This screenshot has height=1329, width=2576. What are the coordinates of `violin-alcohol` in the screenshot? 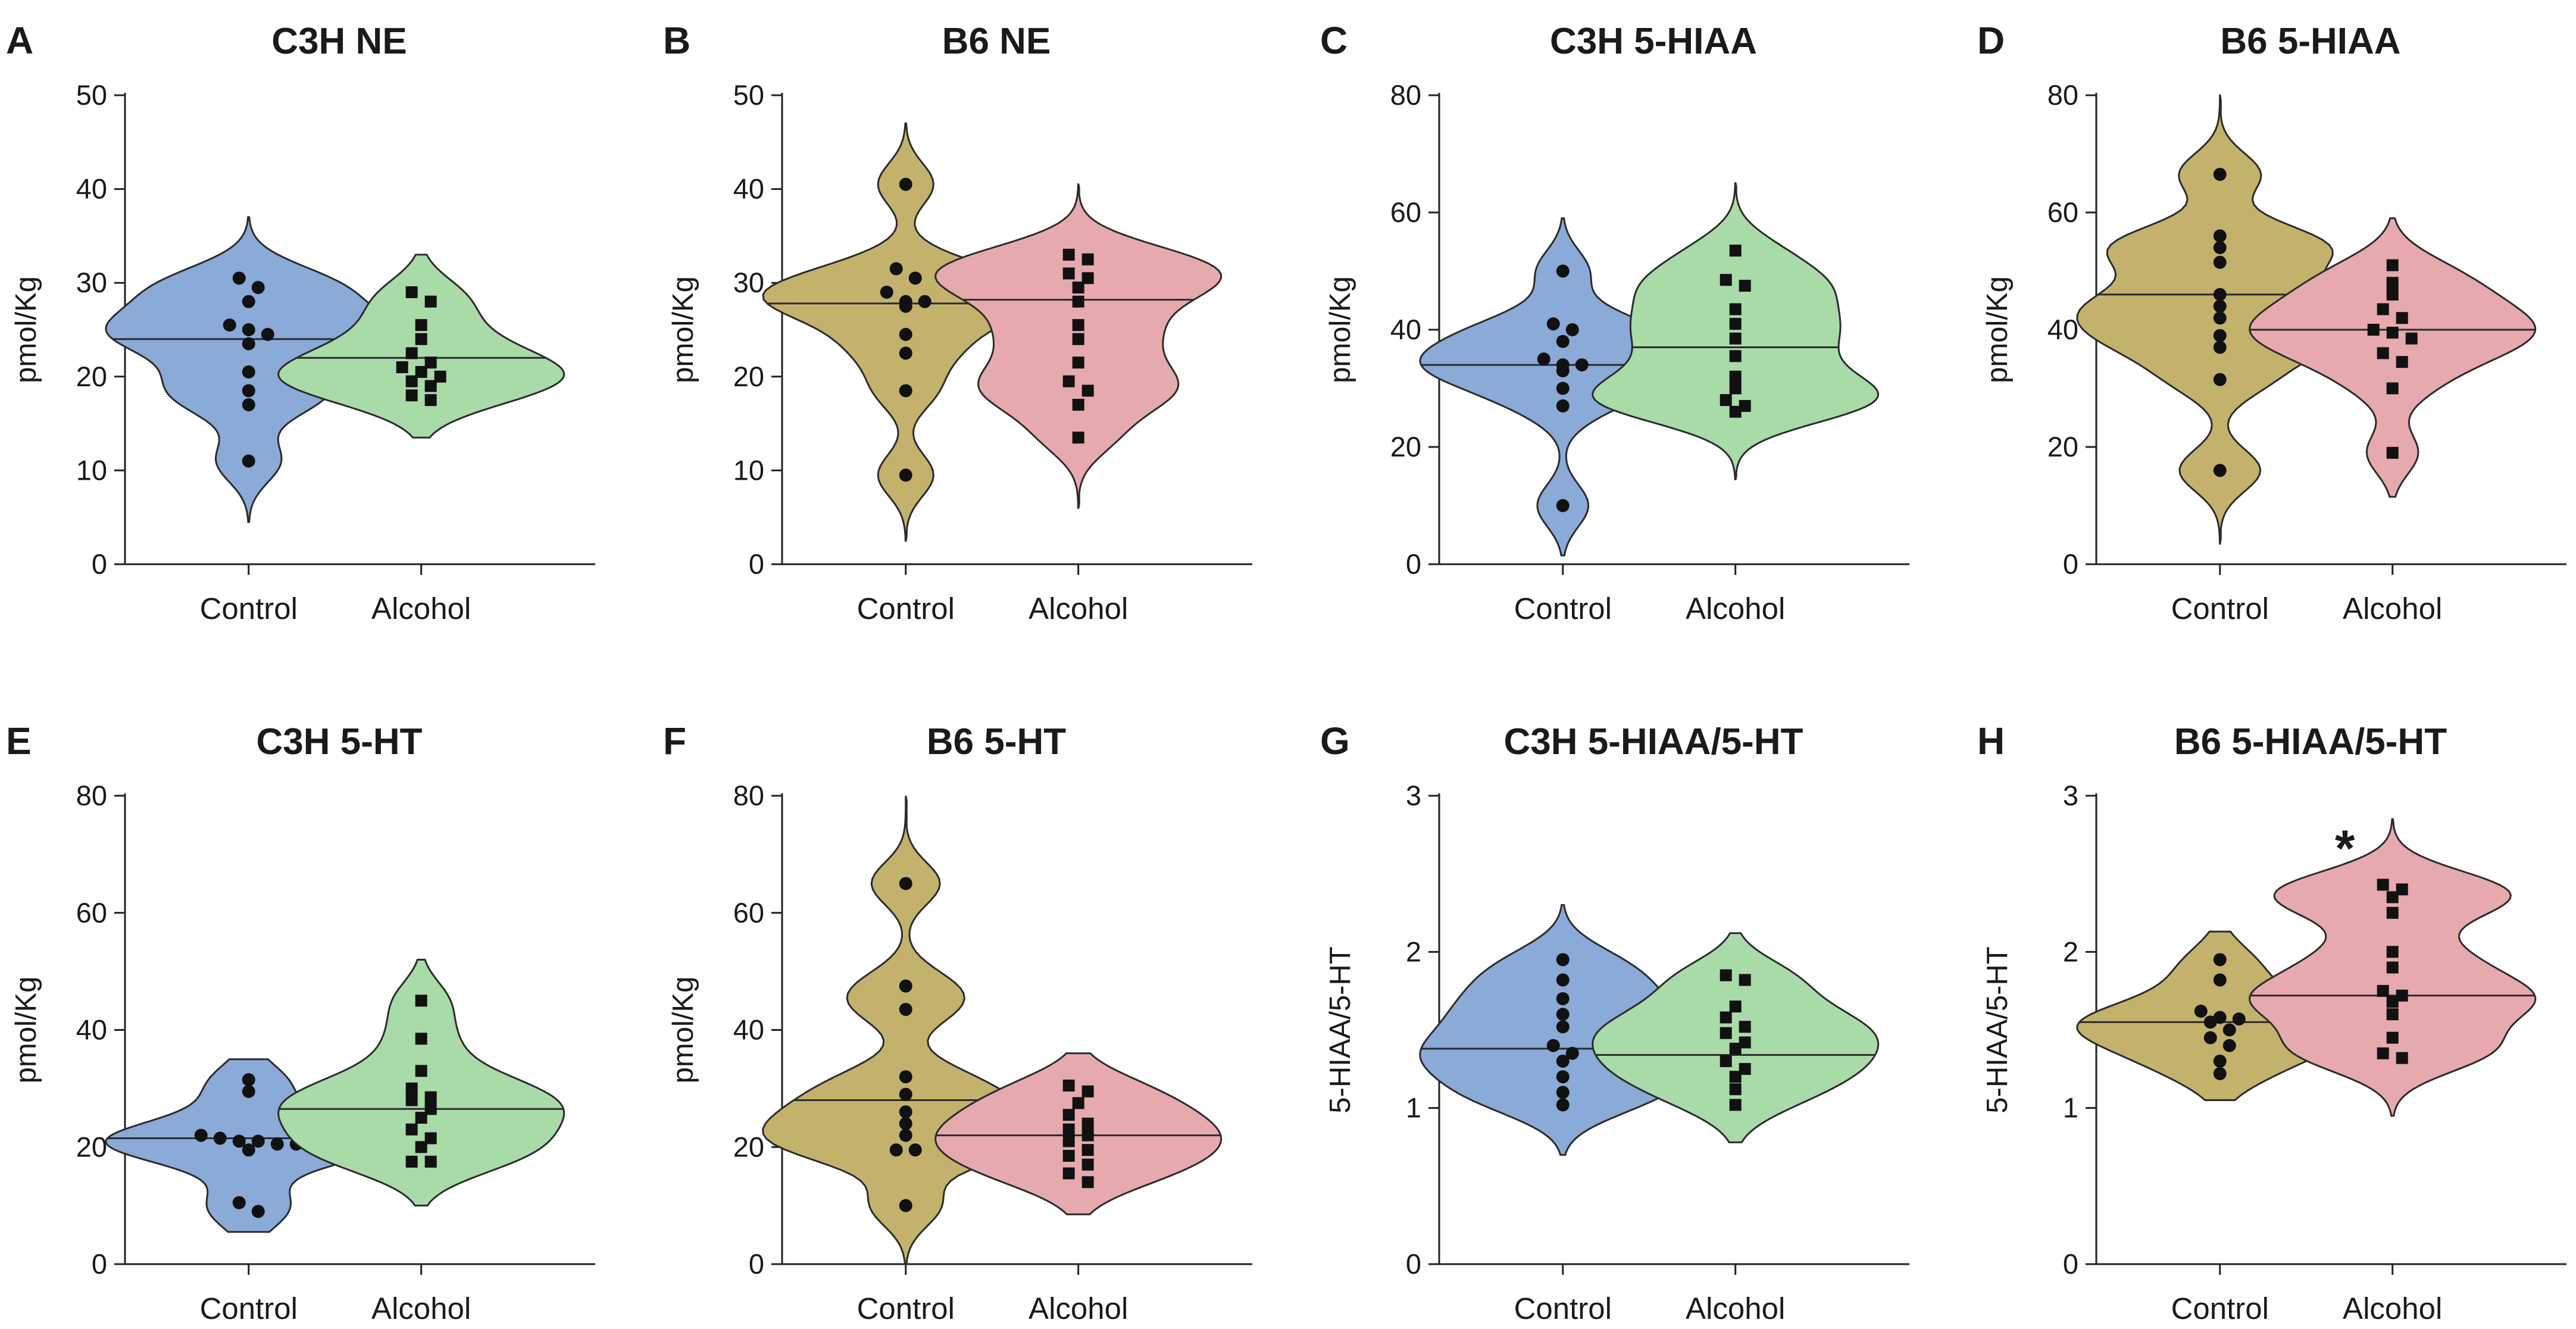 It's located at (2393, 357).